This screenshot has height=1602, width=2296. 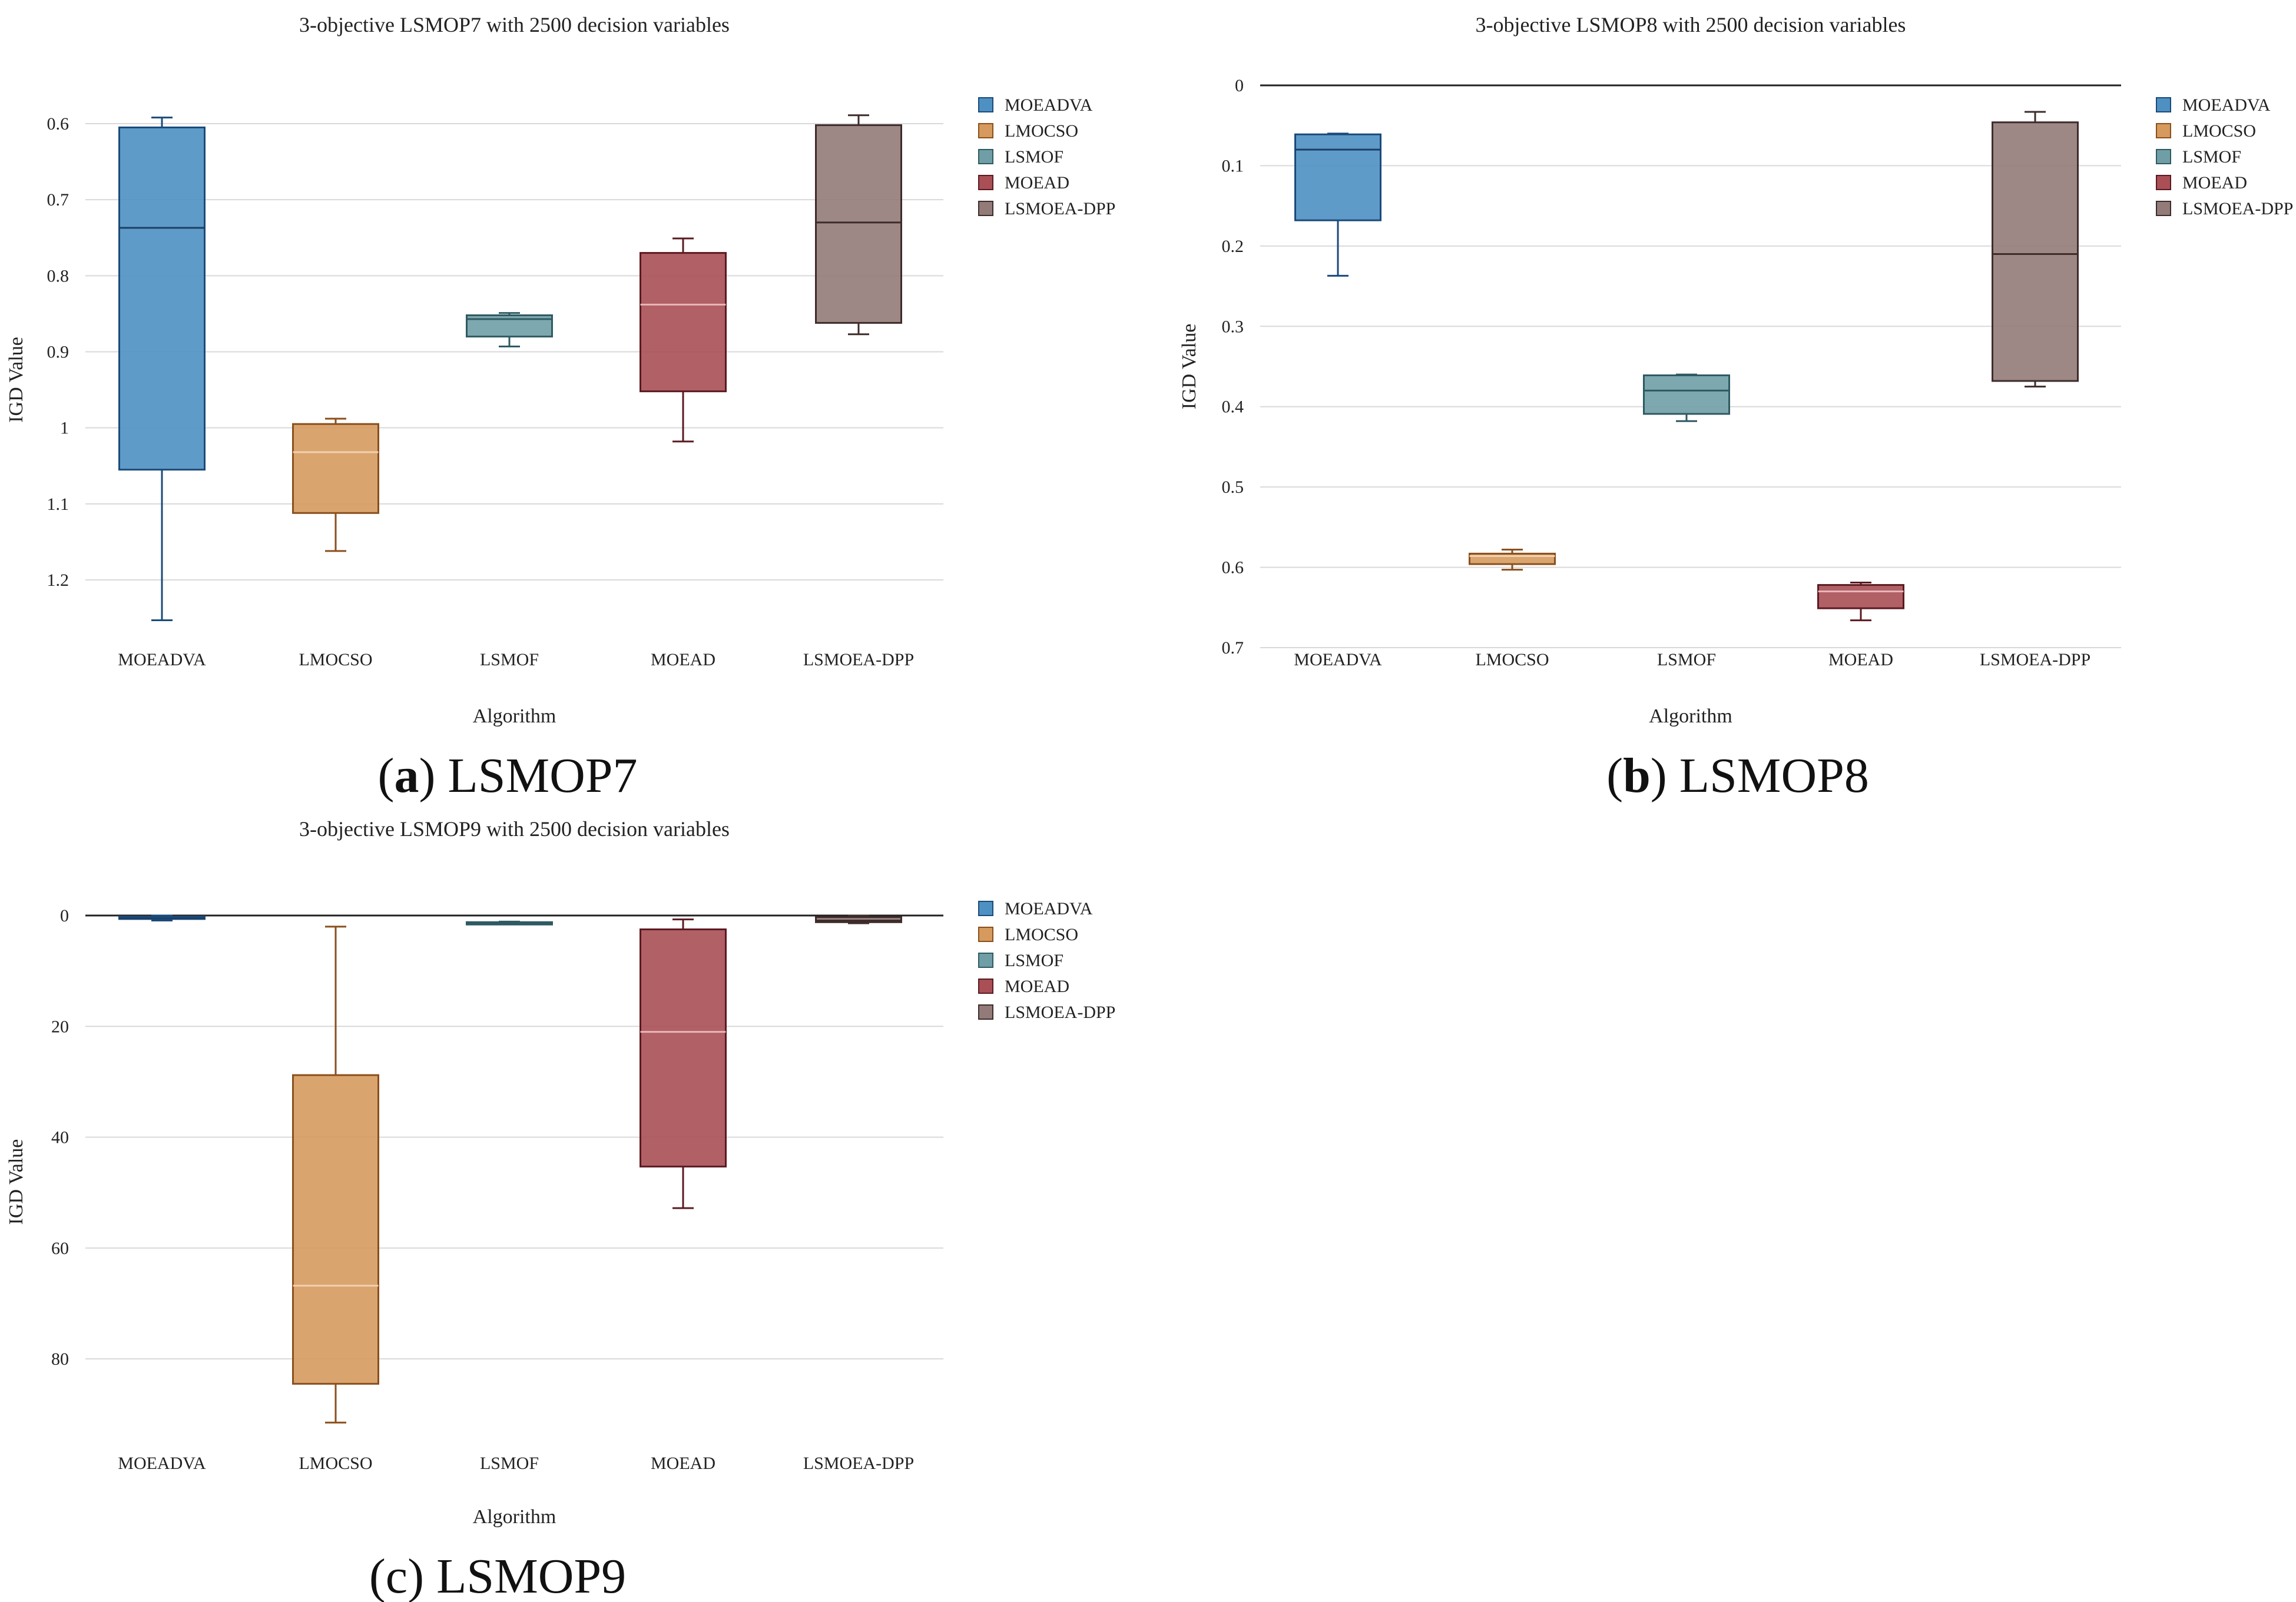 What do you see at coordinates (1637, 775) in the screenshot?
I see `caption-letter: b` at bounding box center [1637, 775].